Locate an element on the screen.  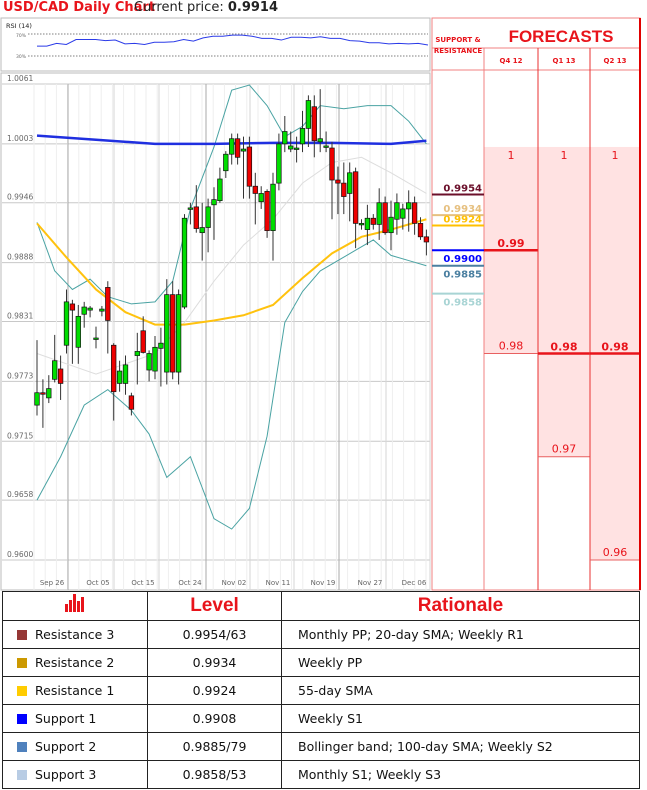
table-header-row: Level Rationale is located at coordinates (321, 606).